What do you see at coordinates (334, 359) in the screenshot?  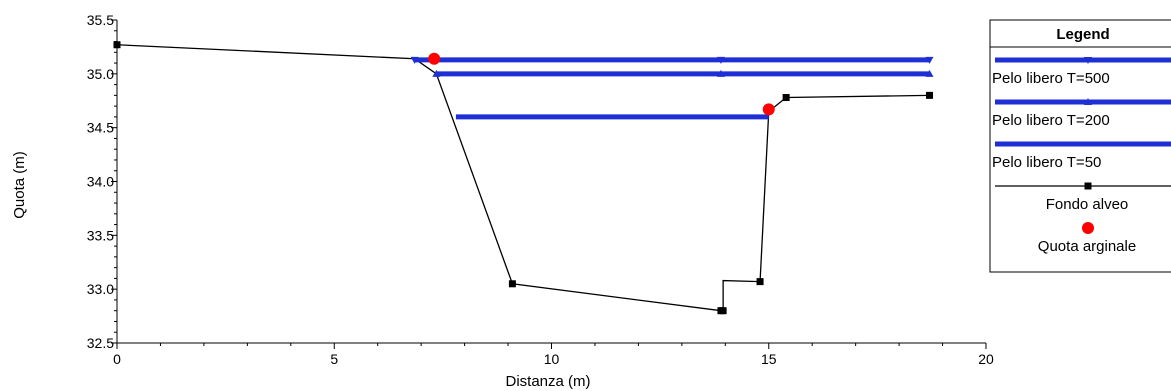 I see `x-tick-label: 5` at bounding box center [334, 359].